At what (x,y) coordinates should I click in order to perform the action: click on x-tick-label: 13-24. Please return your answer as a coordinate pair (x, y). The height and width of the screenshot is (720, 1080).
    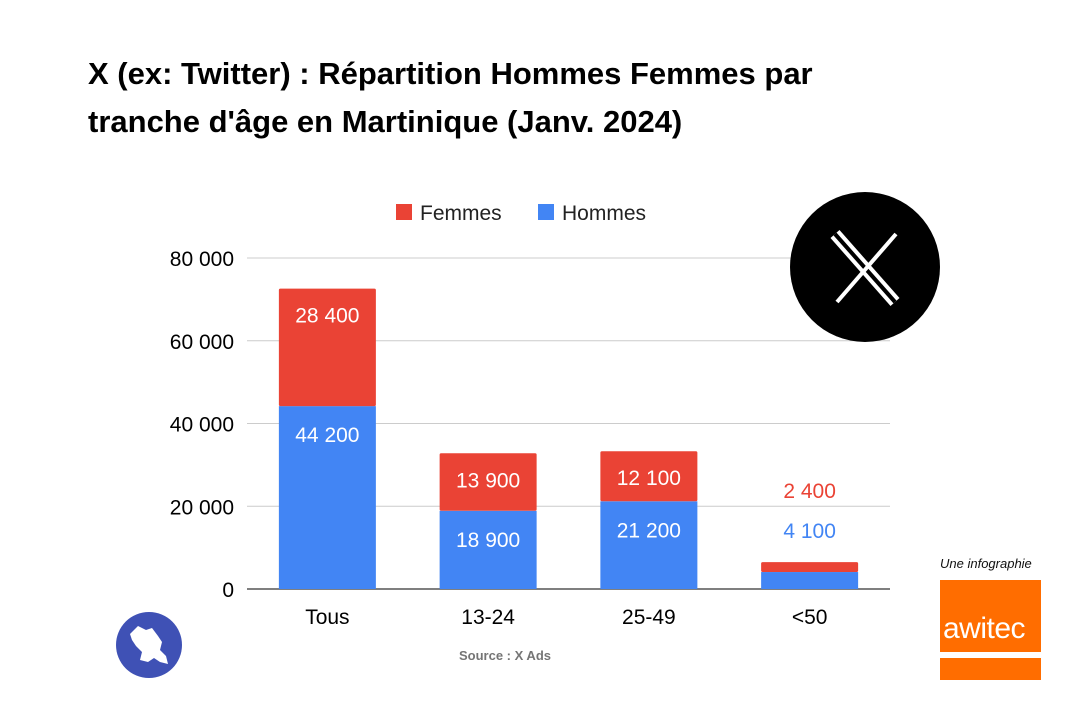
    Looking at the image, I should click on (488, 617).